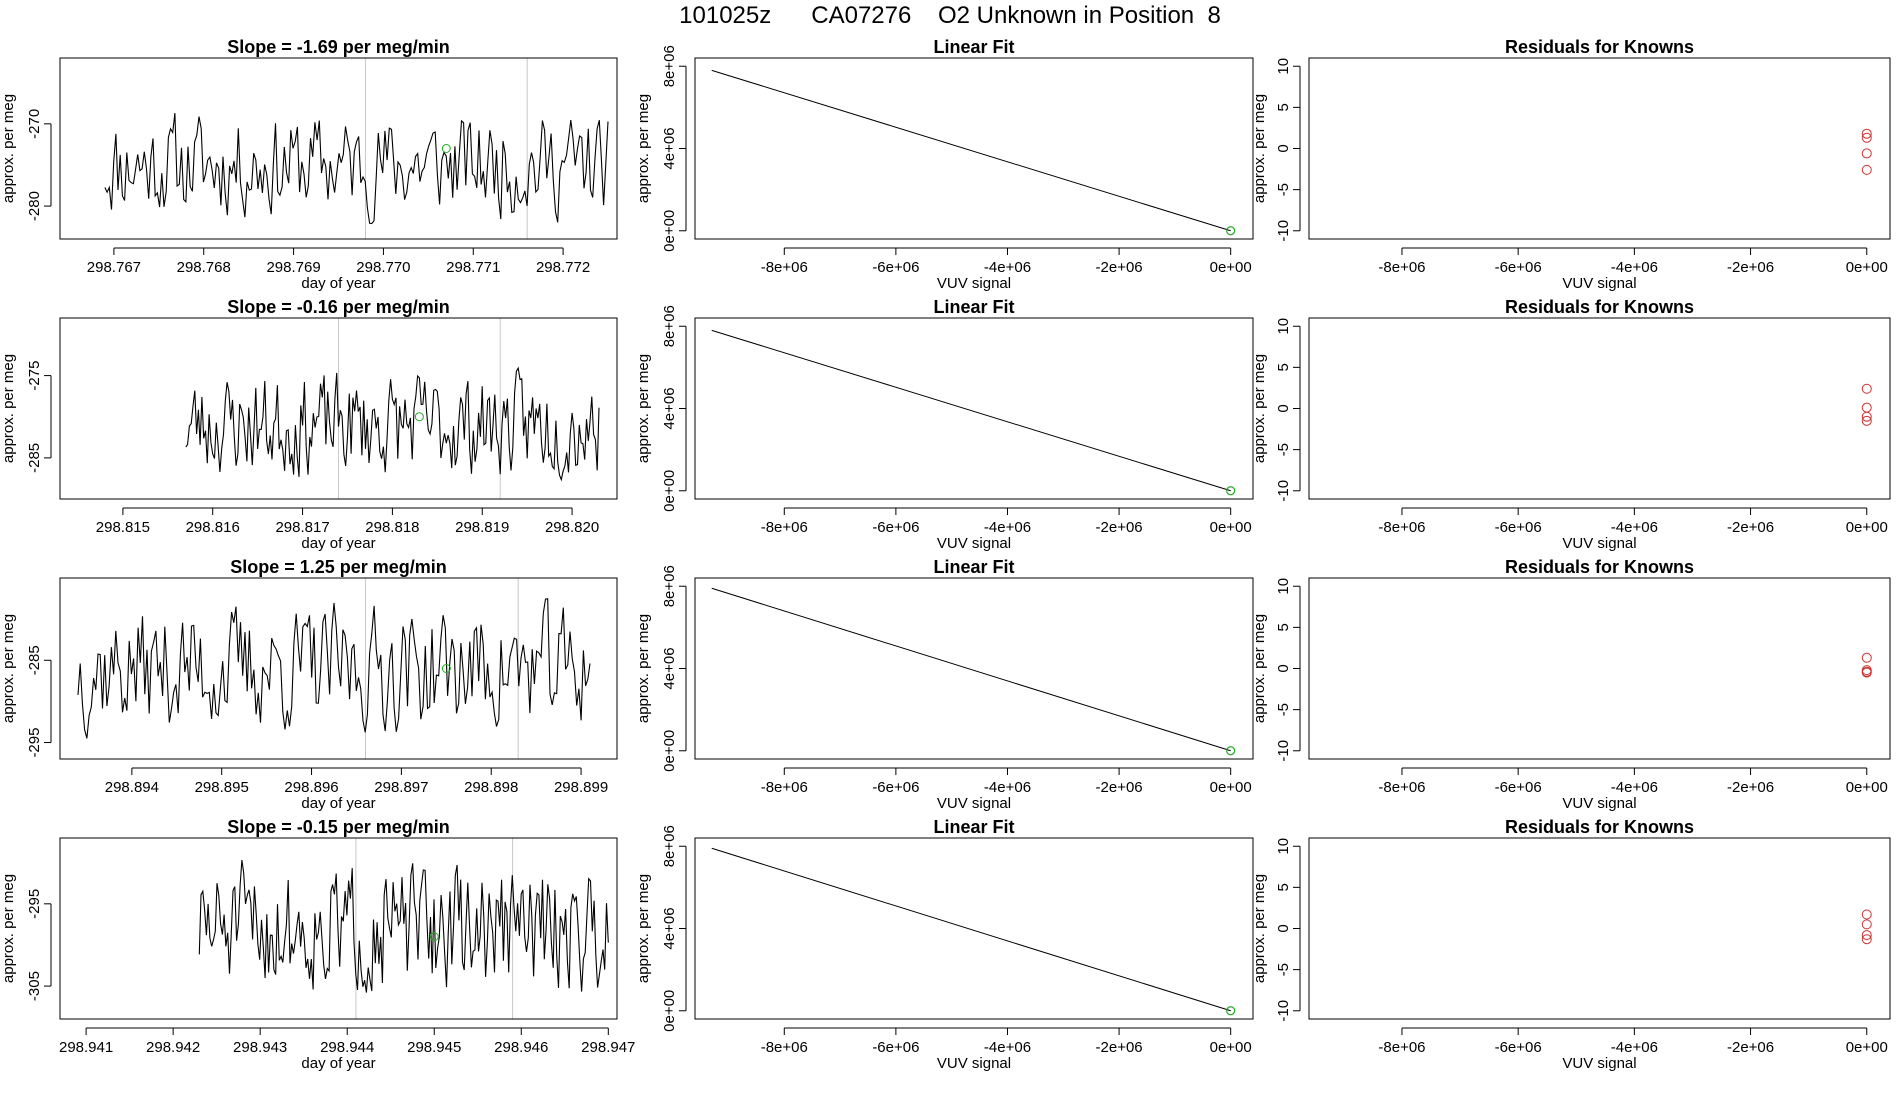 The image size is (1900, 1100). I want to click on y-tick-label: 8e+06, so click(669, 586).